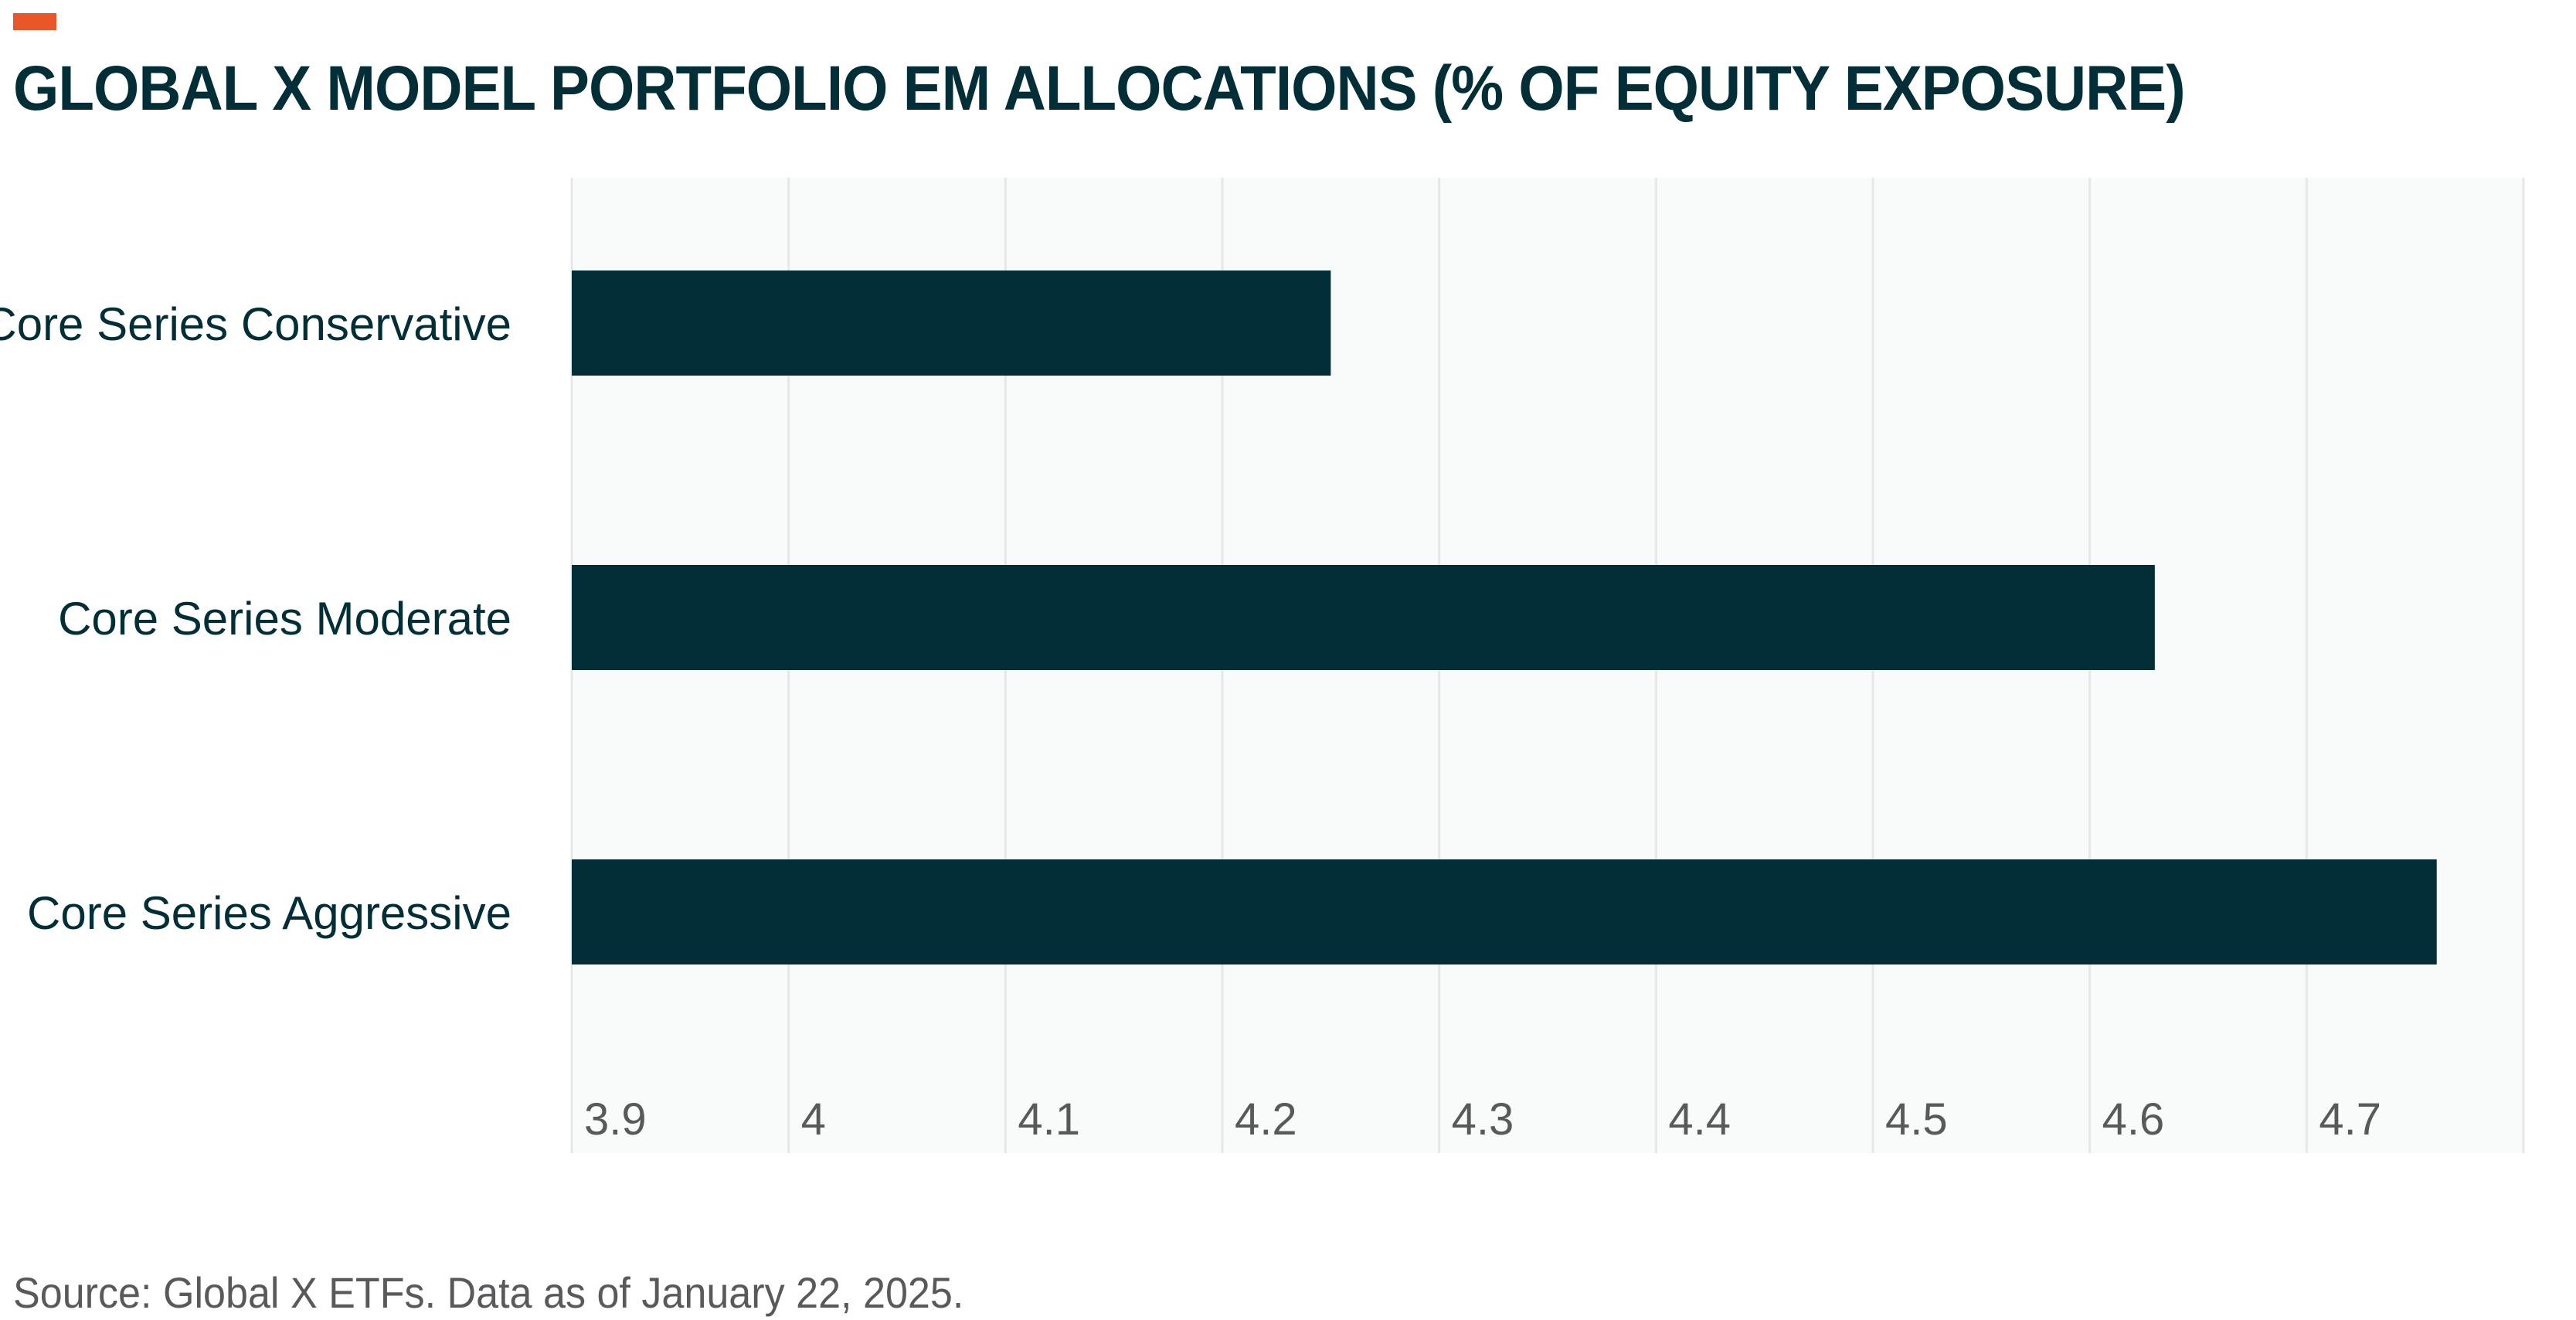  Describe the element at coordinates (1266, 1119) in the screenshot. I see `x-tick-label: 4.2` at that location.